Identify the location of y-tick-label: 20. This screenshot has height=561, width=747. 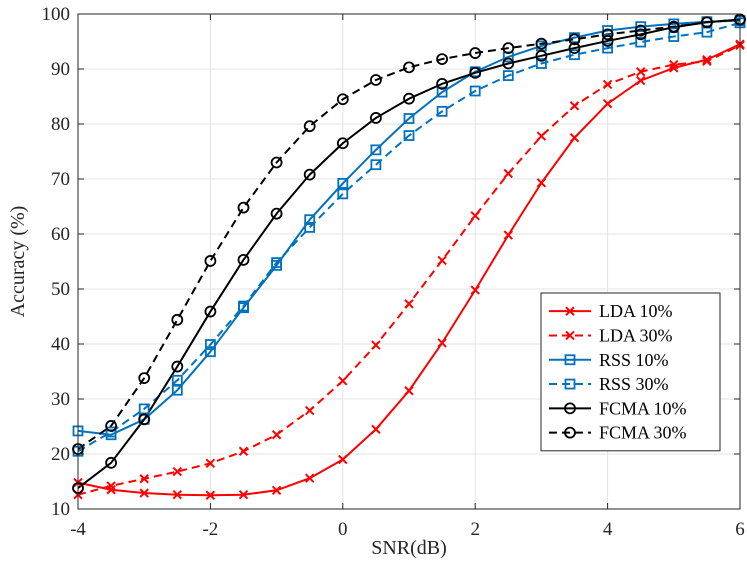
(60, 454).